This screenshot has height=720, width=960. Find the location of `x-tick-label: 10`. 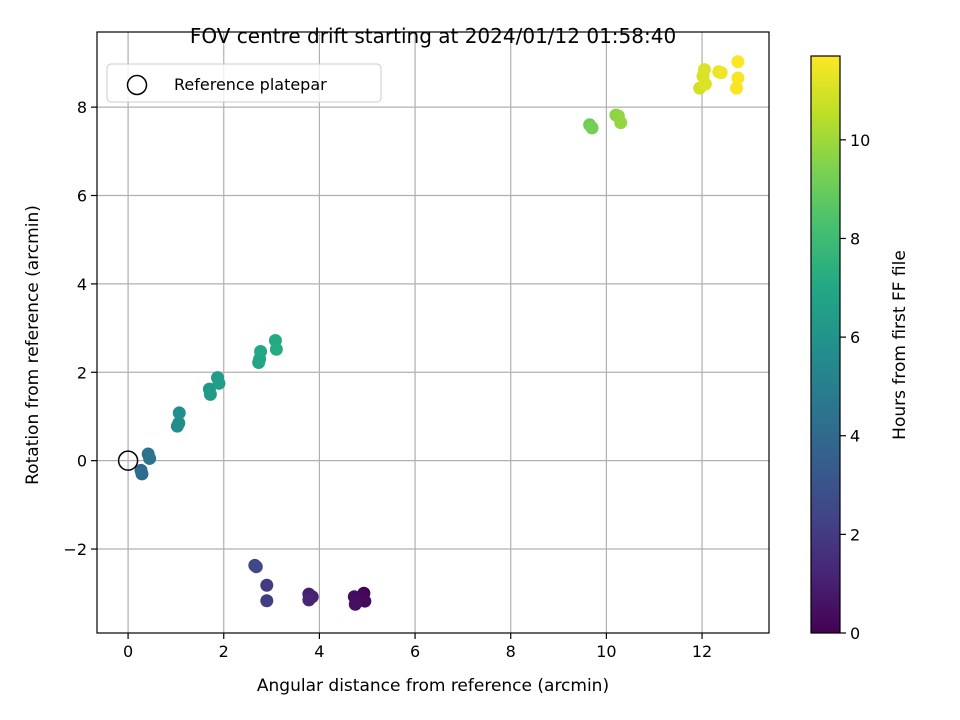

x-tick-label: 10 is located at coordinates (606, 651).